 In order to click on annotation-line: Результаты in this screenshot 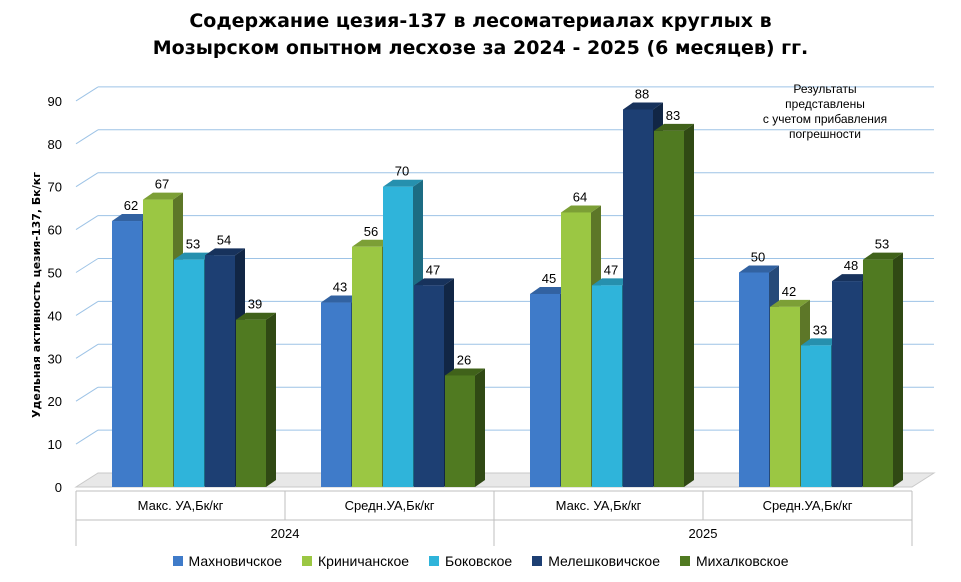, I will do `click(825, 89)`.